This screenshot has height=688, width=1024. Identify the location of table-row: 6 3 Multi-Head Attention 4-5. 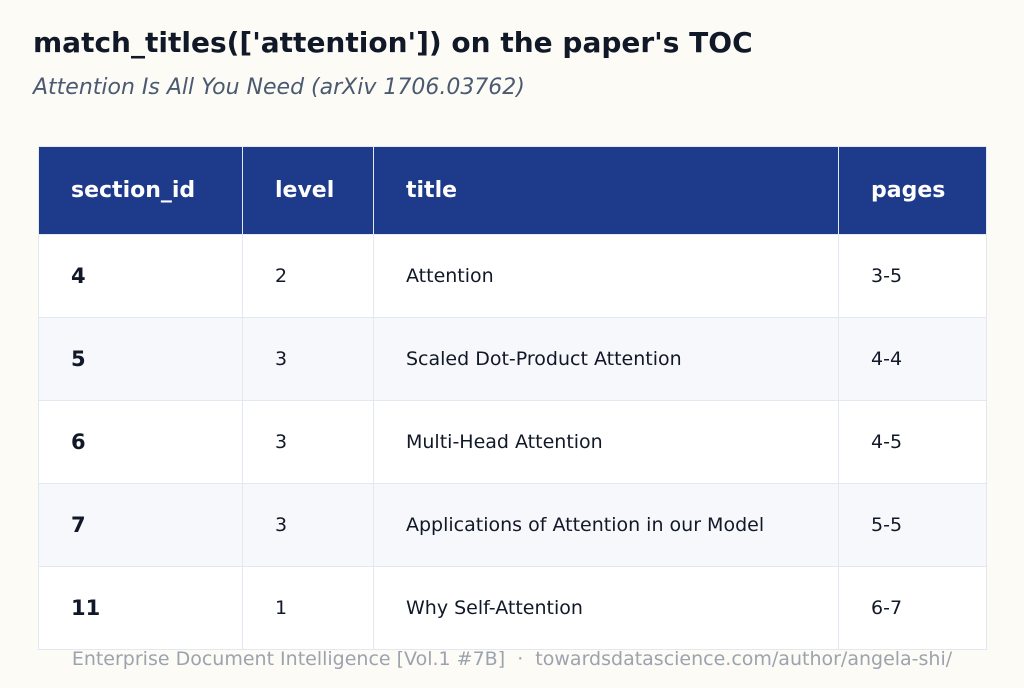
(512, 442).